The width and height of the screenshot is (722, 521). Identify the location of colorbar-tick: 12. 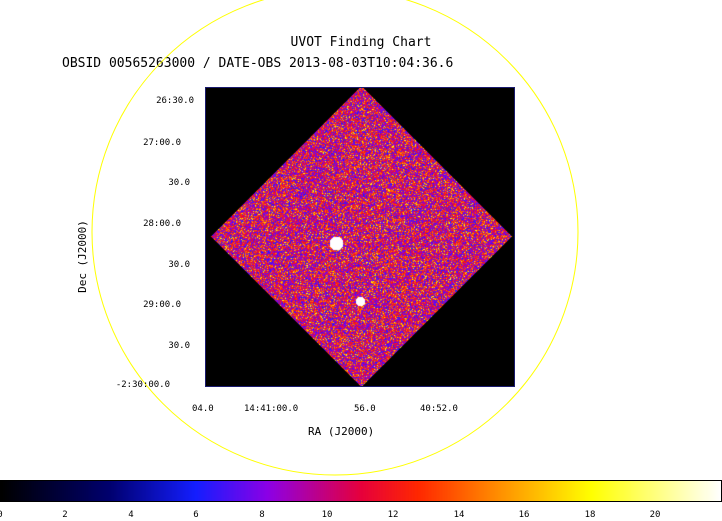
(393, 515).